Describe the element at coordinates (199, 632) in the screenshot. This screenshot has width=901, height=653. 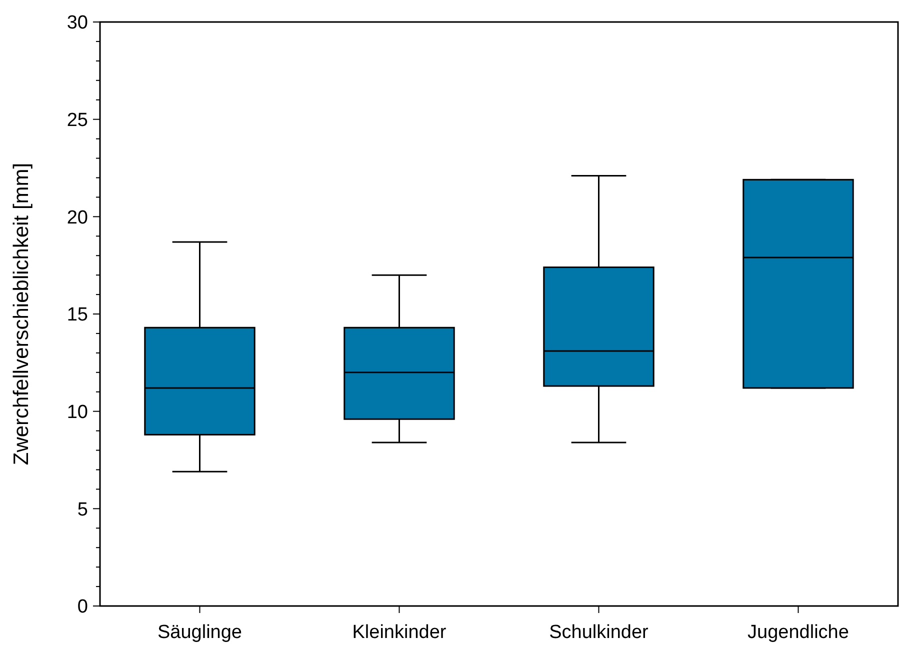
I see `x-tick-label: Säuglinge` at that location.